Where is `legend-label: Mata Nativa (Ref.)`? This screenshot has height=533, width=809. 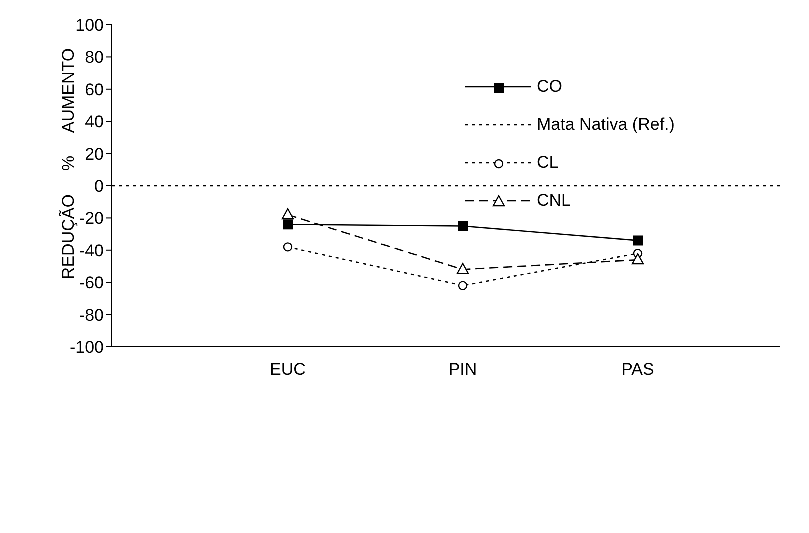 legend-label: Mata Nativa (Ref.) is located at coordinates (606, 125).